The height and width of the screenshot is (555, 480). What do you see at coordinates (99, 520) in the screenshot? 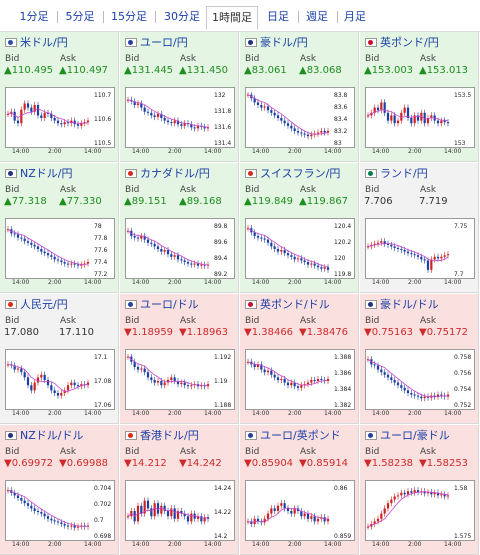
I see `y-tick-label: 0.7` at bounding box center [99, 520].